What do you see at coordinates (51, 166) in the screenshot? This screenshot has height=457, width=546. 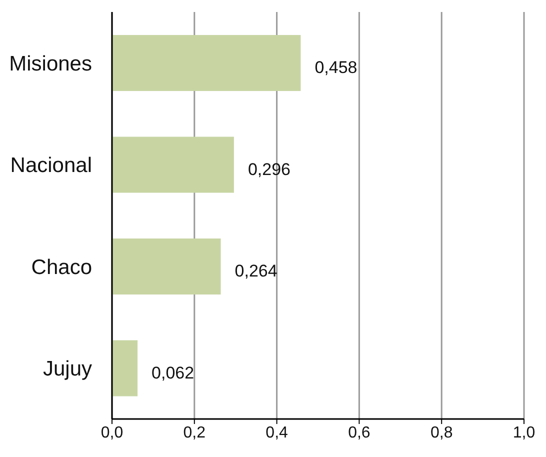 I see `y-tick-label: Nacional` at bounding box center [51, 166].